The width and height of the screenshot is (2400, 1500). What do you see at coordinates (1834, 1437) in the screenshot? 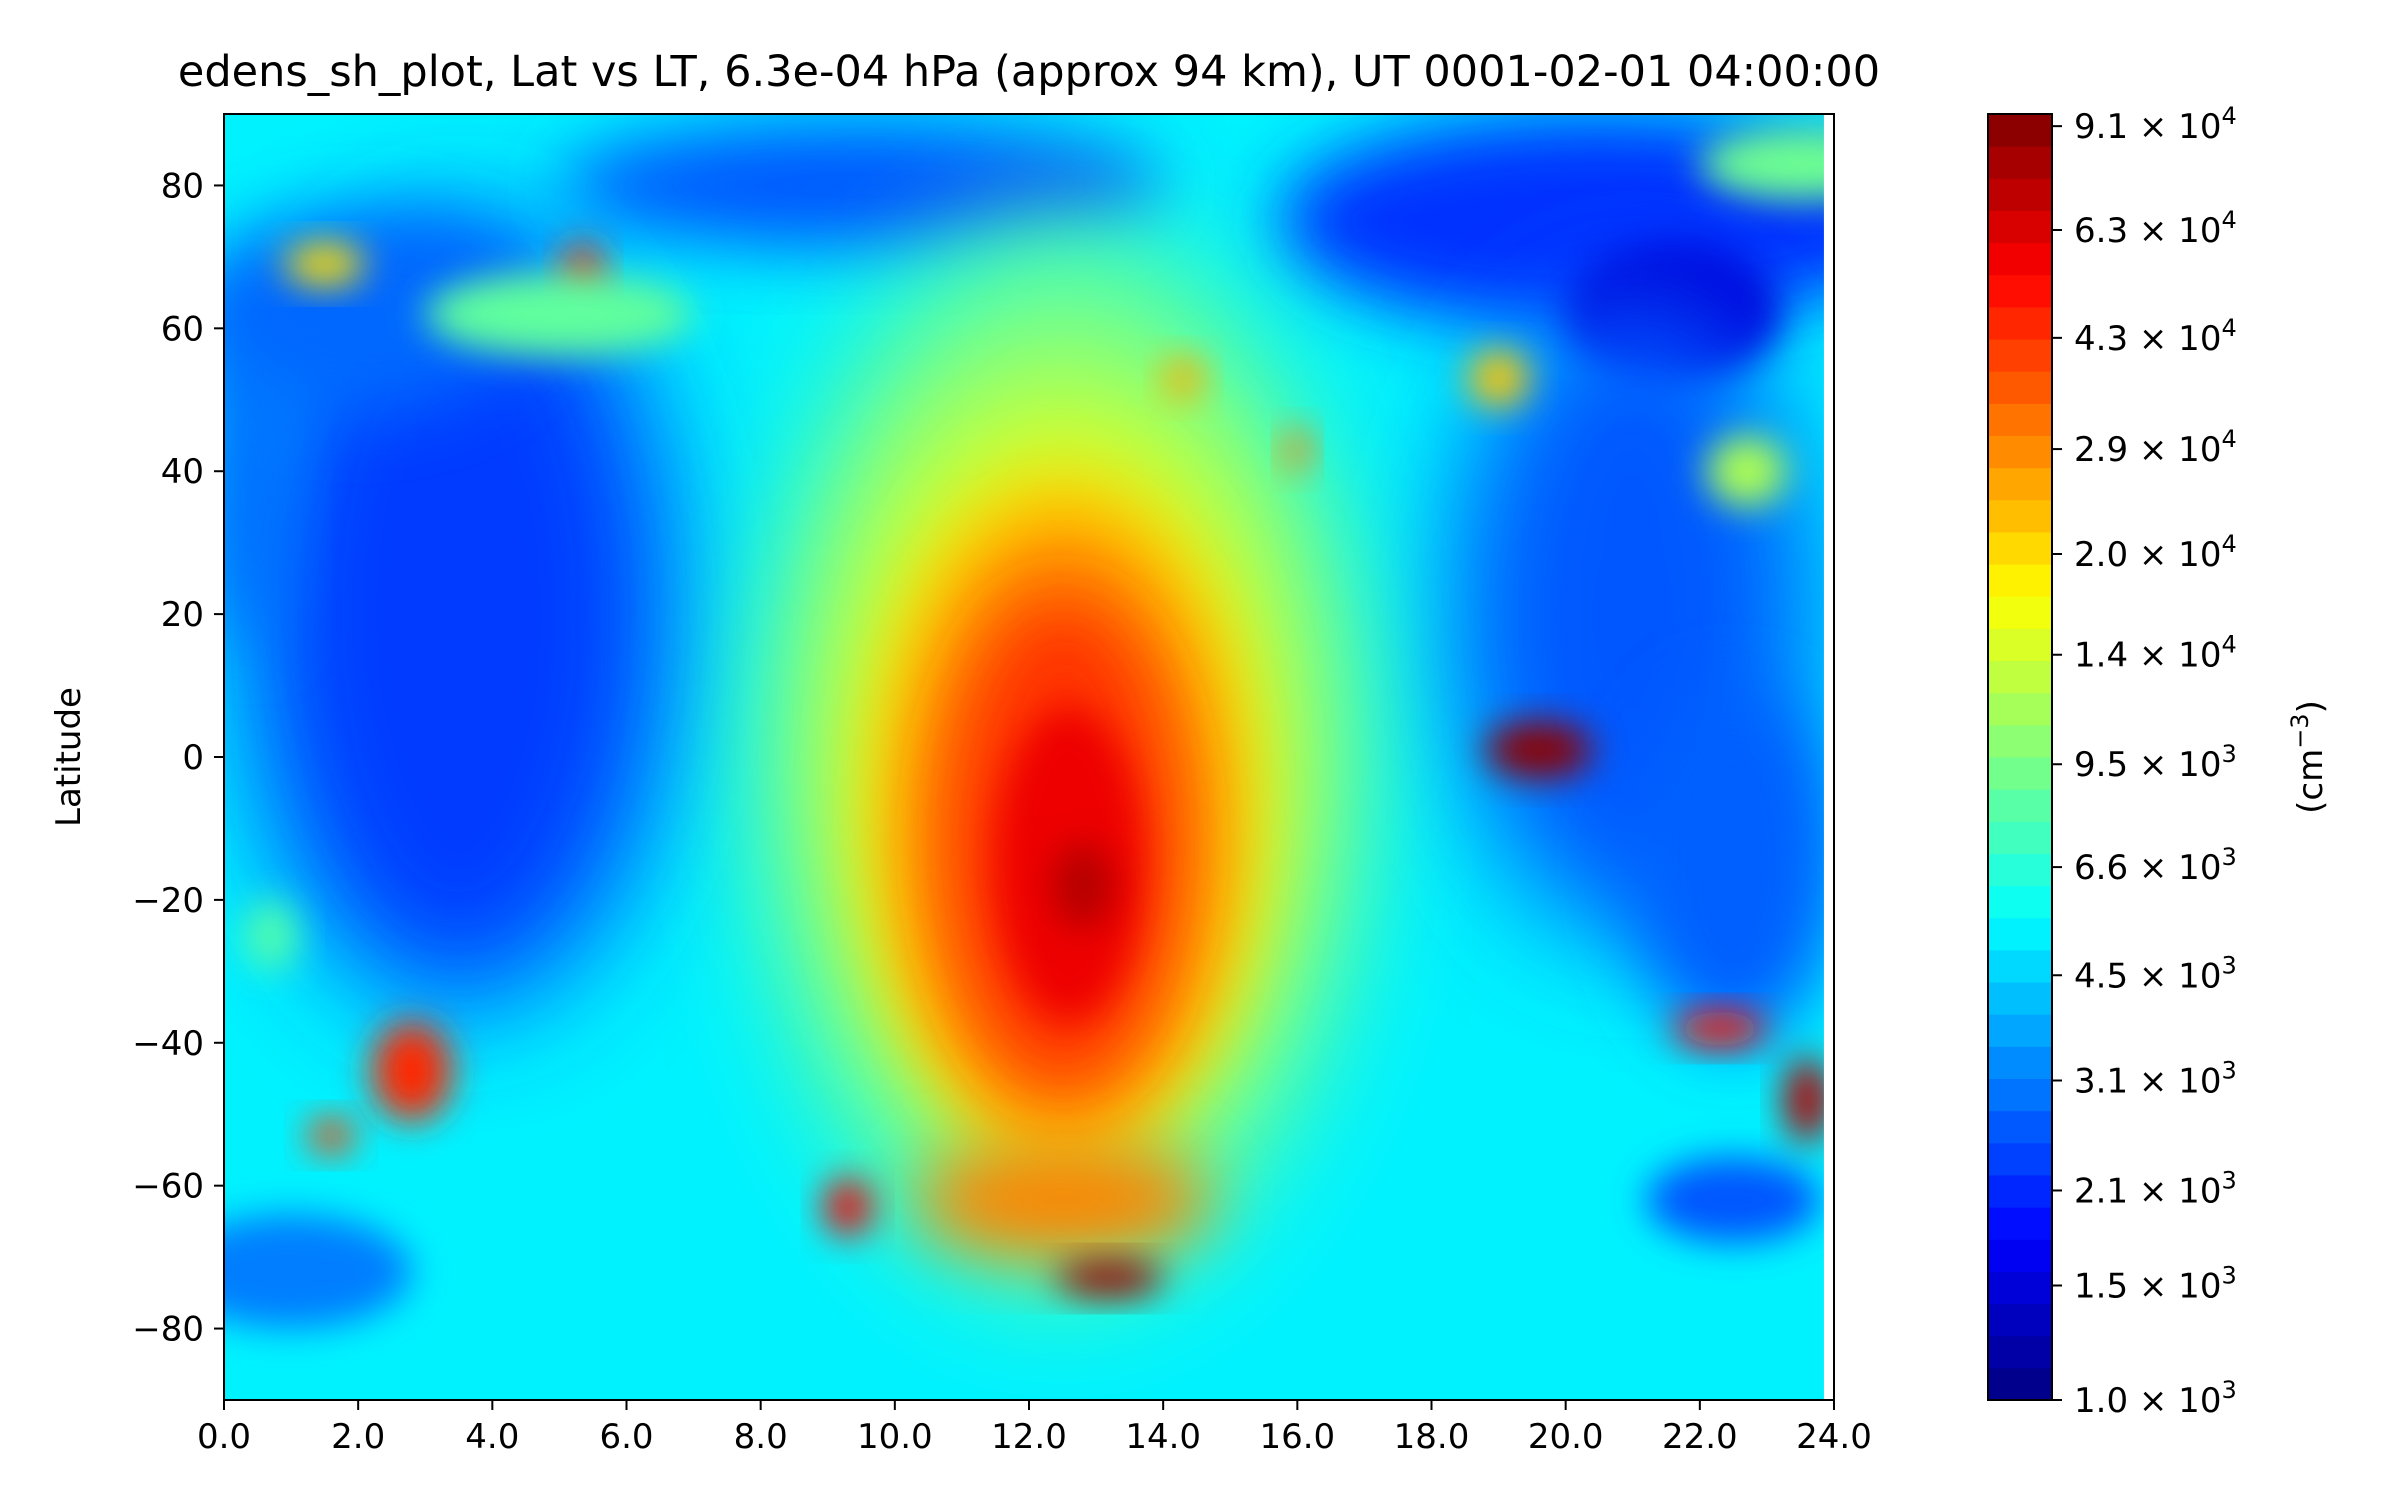
I see `x-tick-label: 24.0` at bounding box center [1834, 1437].